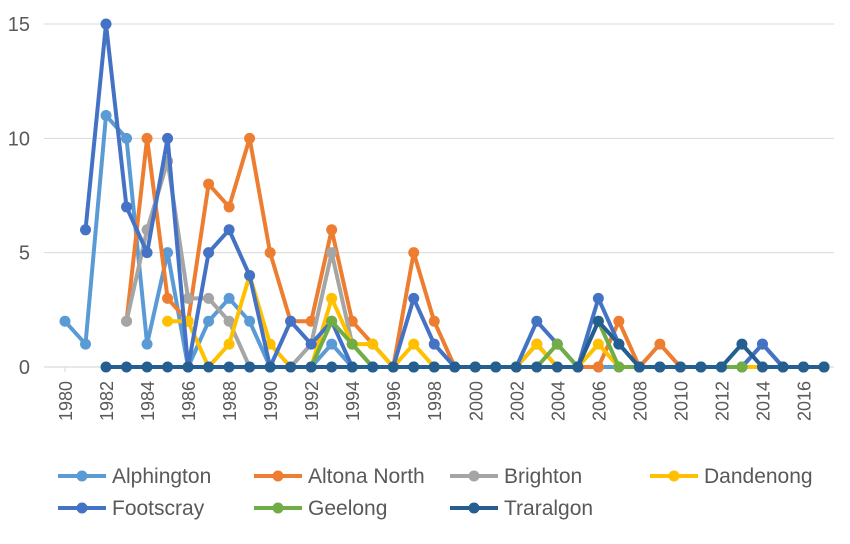 This screenshot has height=544, width=850. What do you see at coordinates (722, 401) in the screenshot?
I see `x-tick-label: 2012` at bounding box center [722, 401].